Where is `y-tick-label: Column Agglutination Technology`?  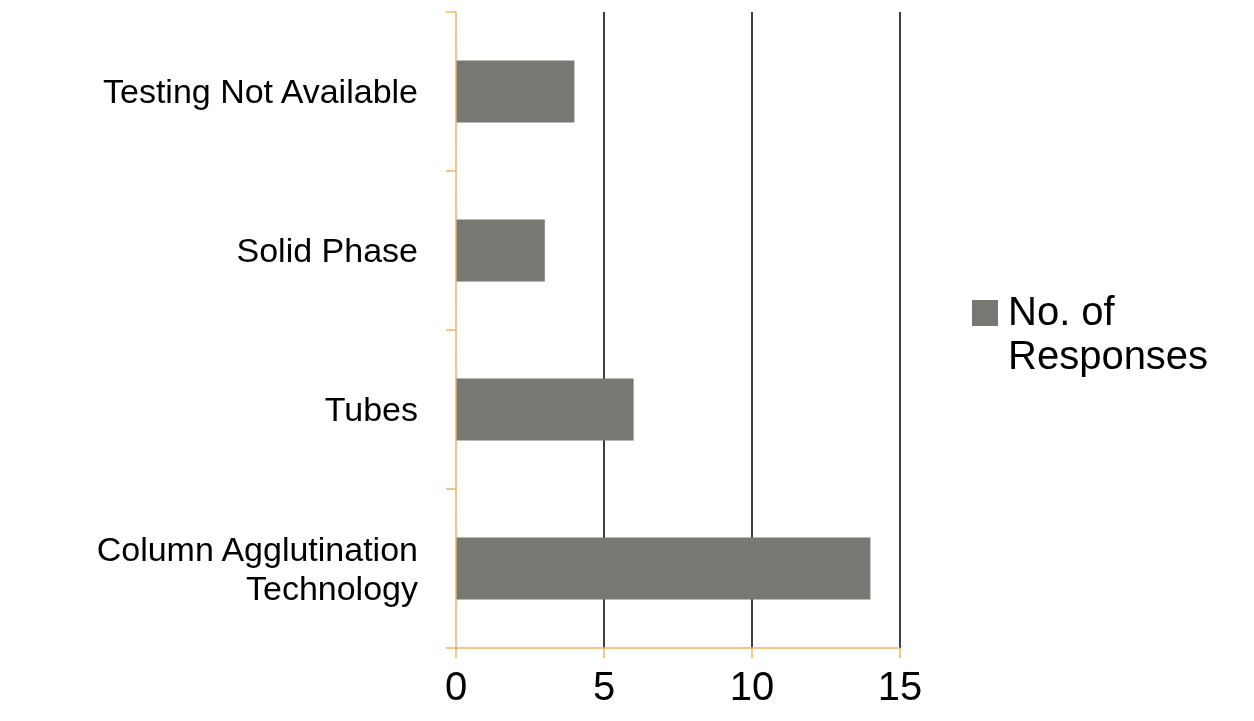 y-tick-label: Column Agglutination Technology is located at coordinates (257, 568).